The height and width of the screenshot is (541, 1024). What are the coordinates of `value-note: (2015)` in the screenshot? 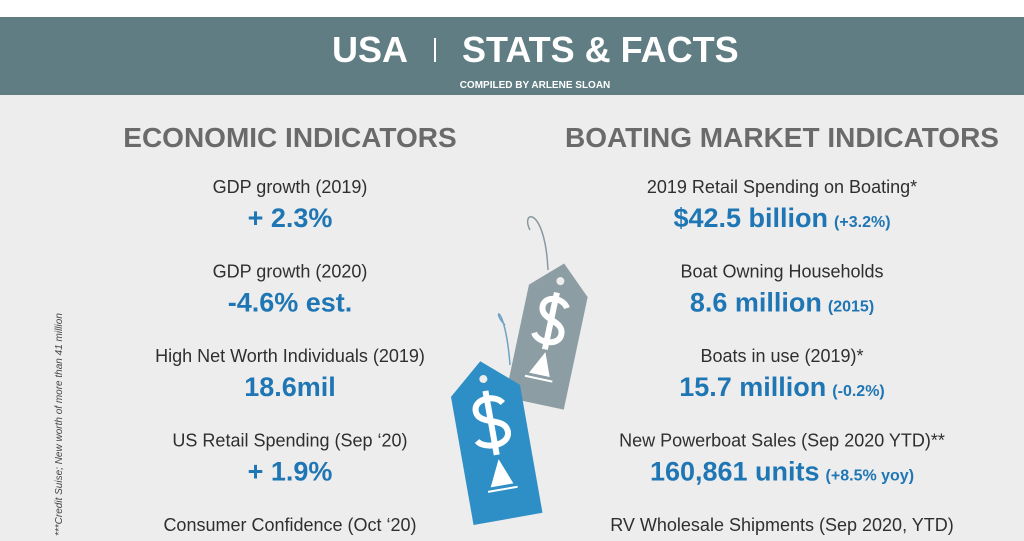 It's located at (851, 307).